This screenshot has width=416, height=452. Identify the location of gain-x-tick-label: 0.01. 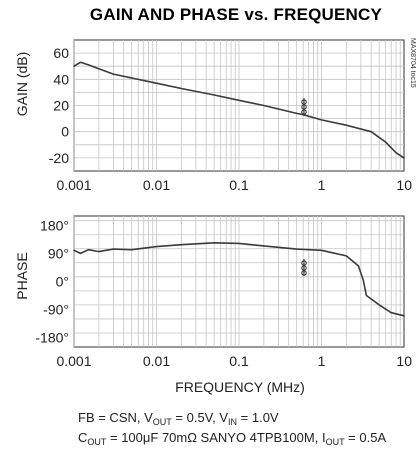
(156, 185).